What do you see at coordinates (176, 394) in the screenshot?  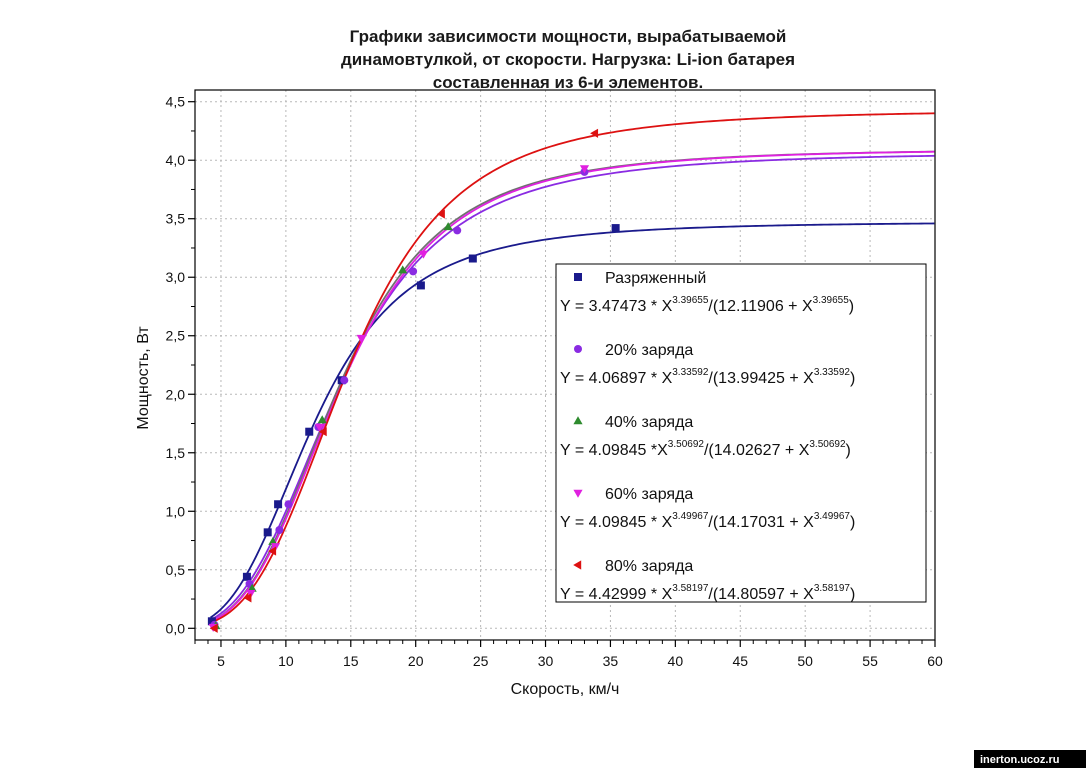 I see `y-tick-label: 2,0` at bounding box center [176, 394].